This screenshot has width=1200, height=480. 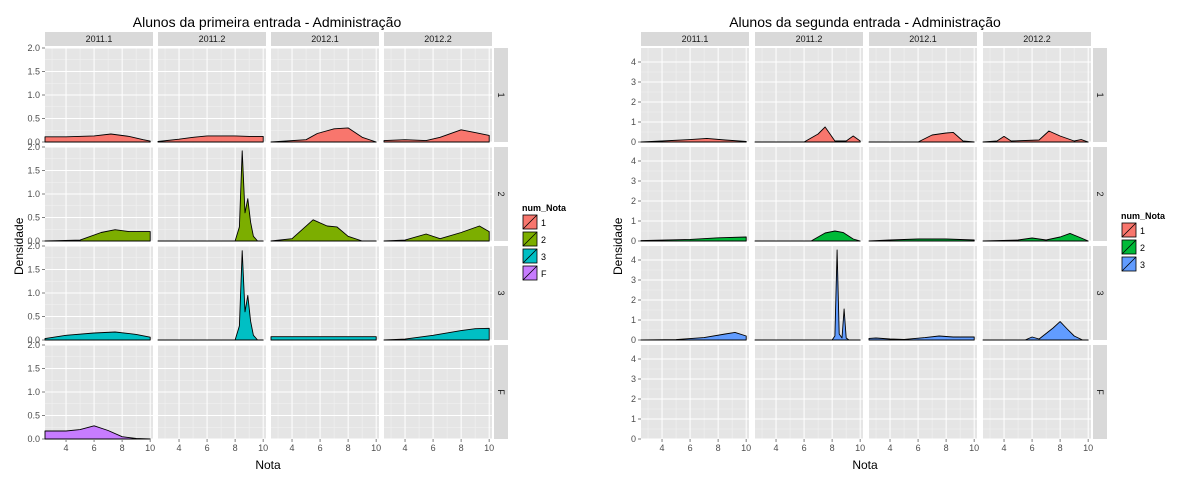 I want to click on panel-F-2011.2: 4 6 8 10, so click(x=213, y=398).